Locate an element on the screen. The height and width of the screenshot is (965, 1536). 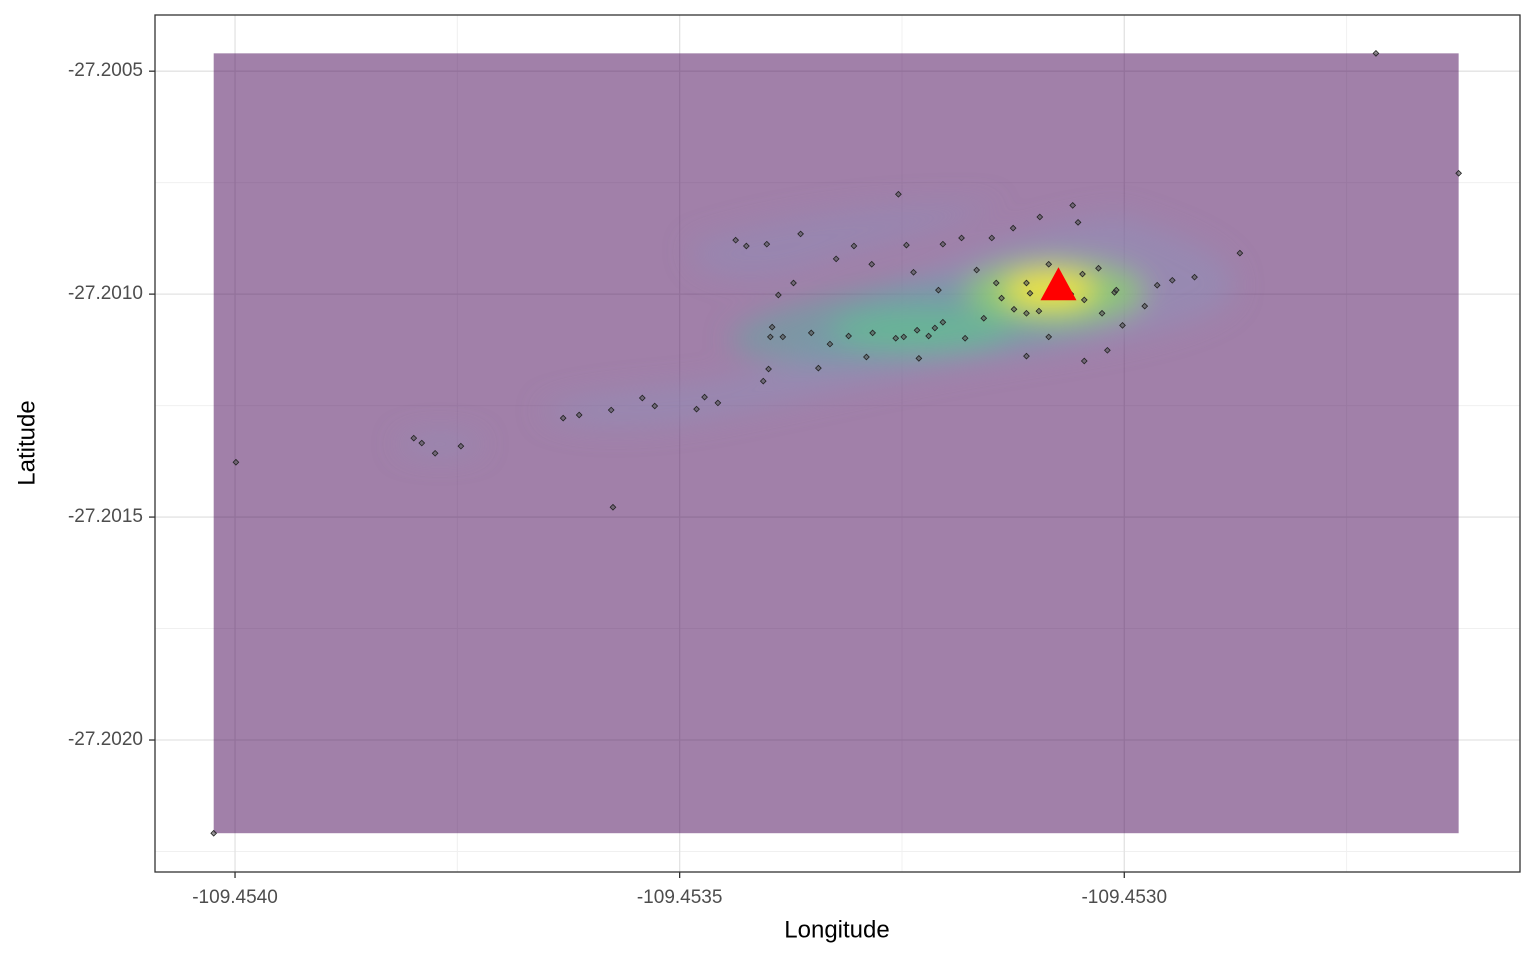
y-axis-title: Latitude is located at coordinates (26, 442).